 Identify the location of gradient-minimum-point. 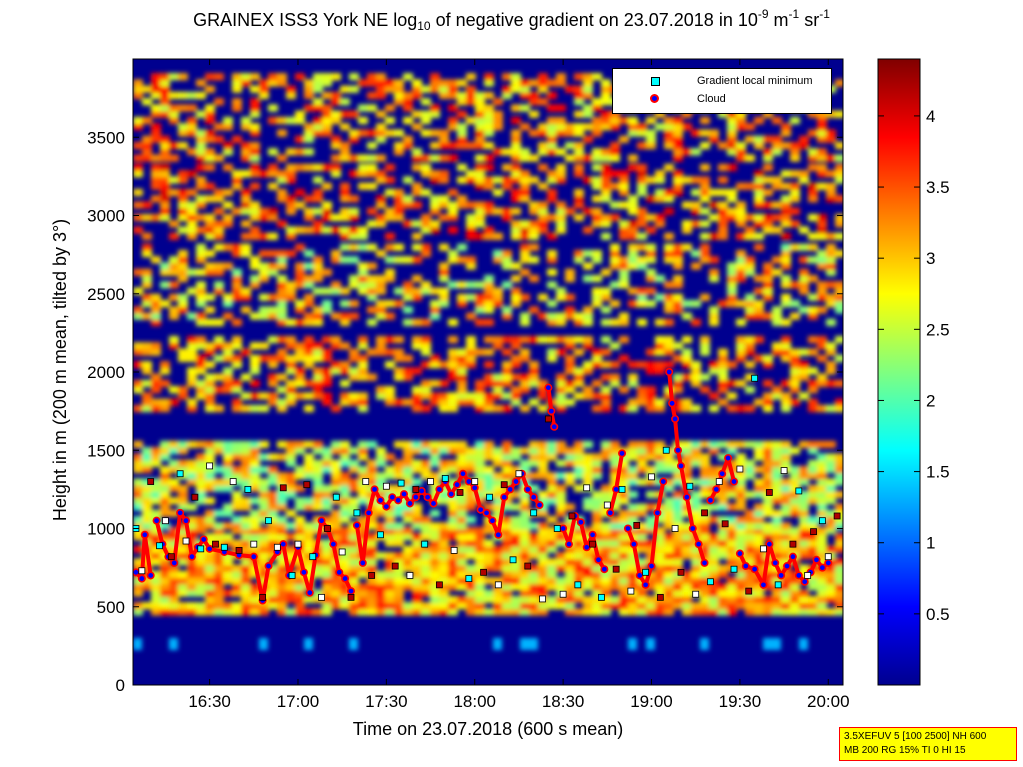
(151, 481).